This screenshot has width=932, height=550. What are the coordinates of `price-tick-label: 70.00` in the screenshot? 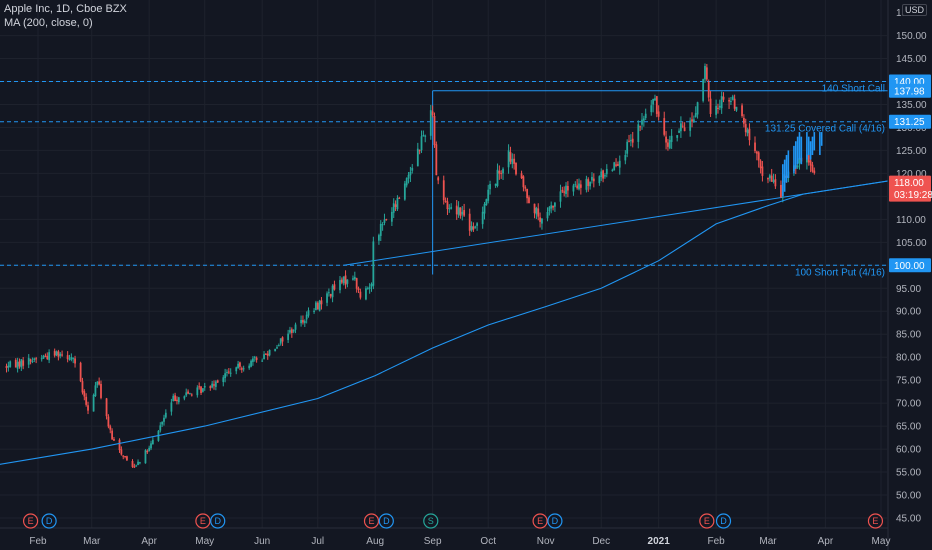 It's located at (908, 404).